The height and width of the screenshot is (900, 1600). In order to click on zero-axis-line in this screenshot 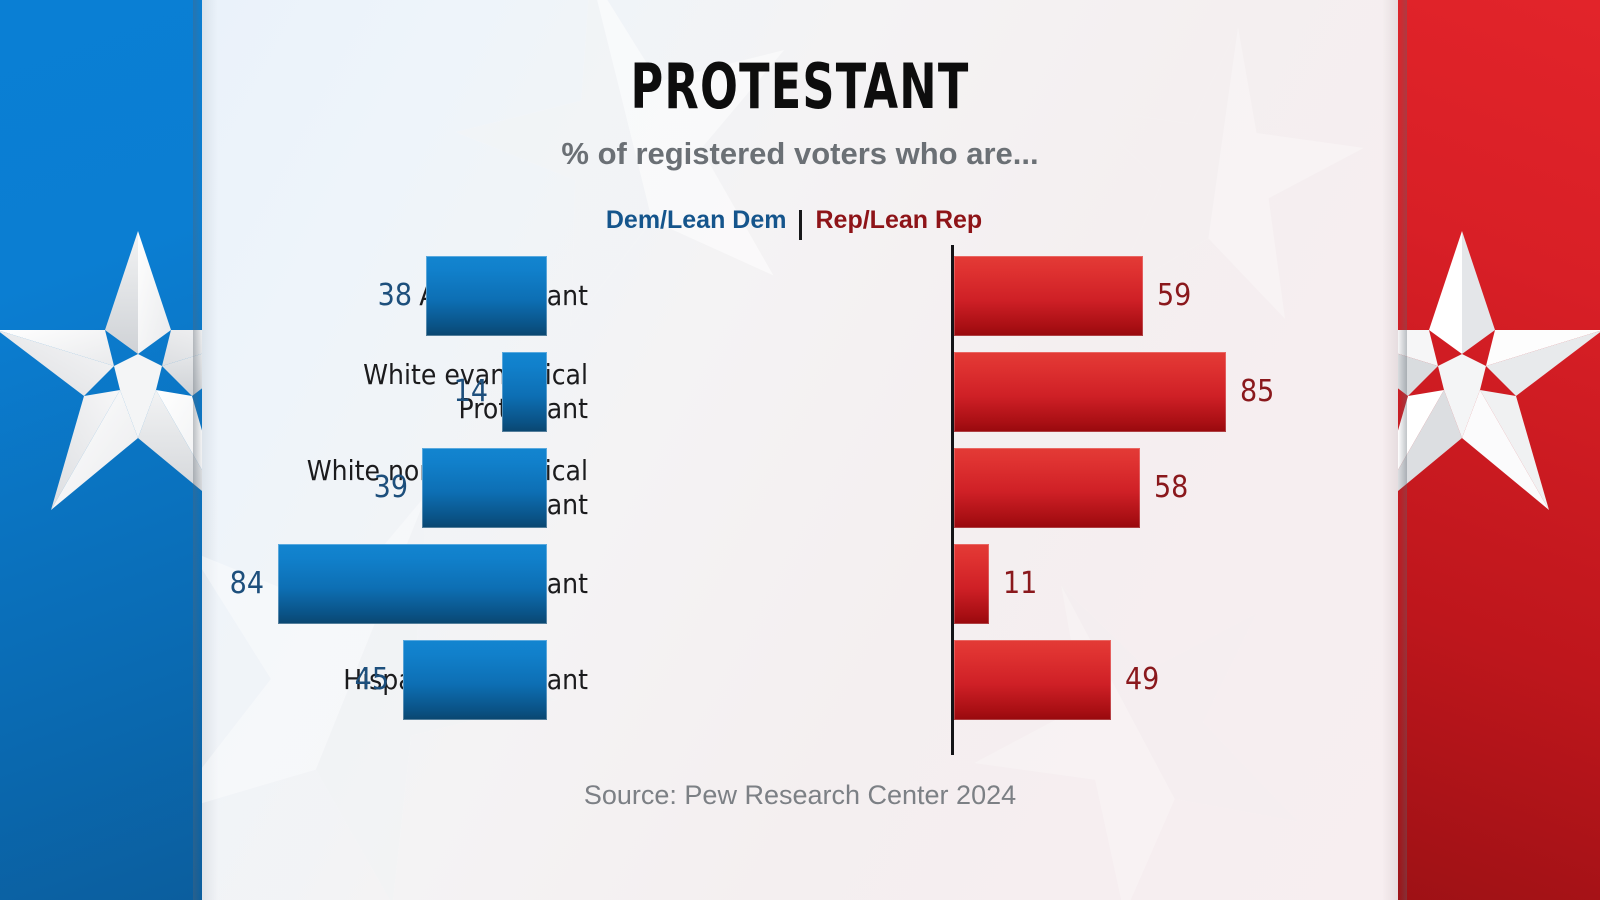, I will do `click(952, 500)`.